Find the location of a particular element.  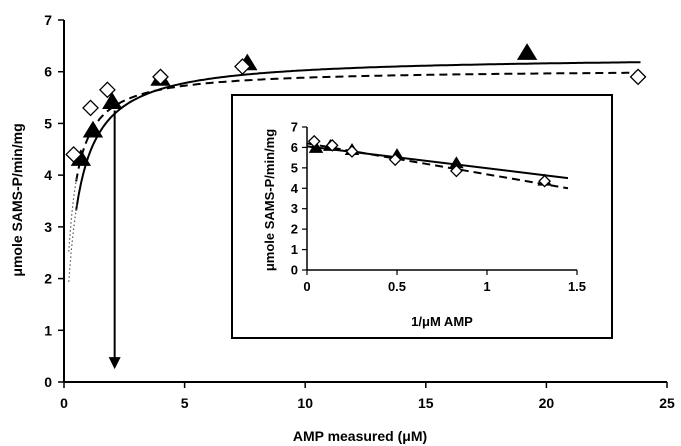

inset-point-triangle is located at coordinates (316, 147).